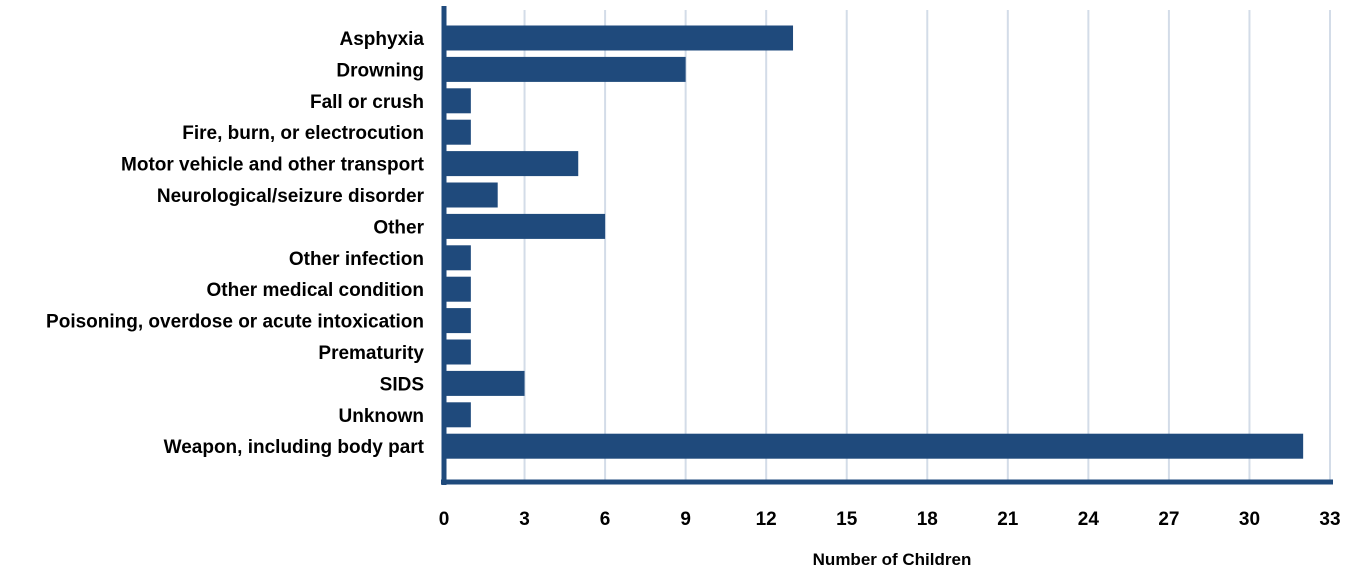 The height and width of the screenshot is (576, 1357). What do you see at coordinates (402, 384) in the screenshot?
I see `category-label: SIDS` at bounding box center [402, 384].